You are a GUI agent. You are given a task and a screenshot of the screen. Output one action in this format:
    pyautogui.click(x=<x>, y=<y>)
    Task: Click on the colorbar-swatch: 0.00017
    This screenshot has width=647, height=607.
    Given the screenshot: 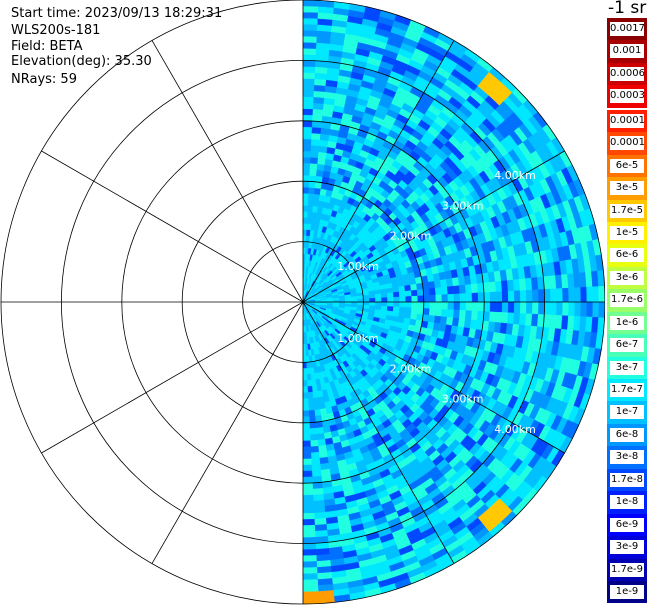 What is the action you would take?
    pyautogui.click(x=627, y=121)
    